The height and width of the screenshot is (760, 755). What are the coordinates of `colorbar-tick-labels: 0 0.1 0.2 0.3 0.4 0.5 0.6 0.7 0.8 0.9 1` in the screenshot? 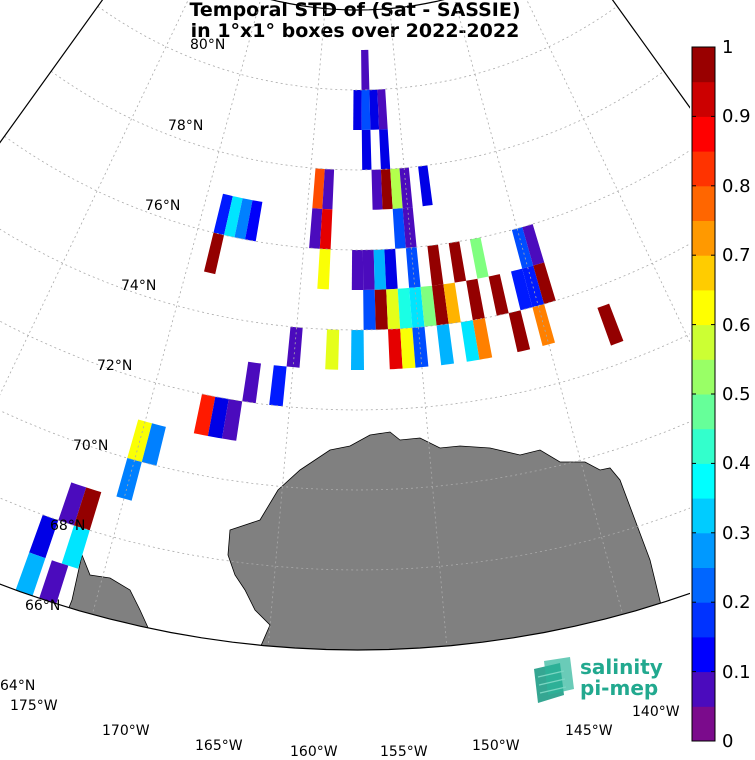 It's located at (736, 394).